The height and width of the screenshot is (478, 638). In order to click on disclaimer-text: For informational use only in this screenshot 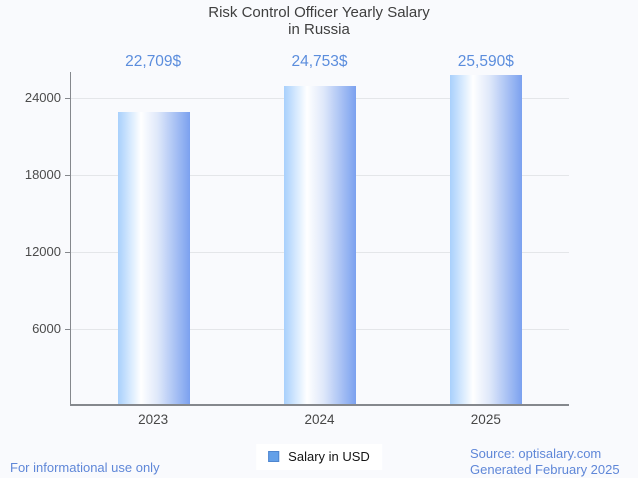, I will do `click(85, 467)`.